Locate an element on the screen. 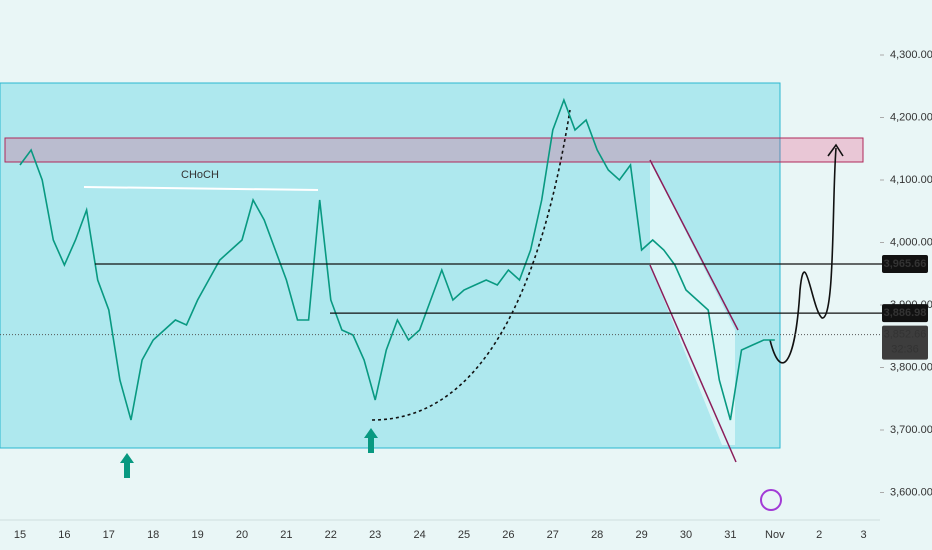  last-price-box is located at coordinates (905, 342).